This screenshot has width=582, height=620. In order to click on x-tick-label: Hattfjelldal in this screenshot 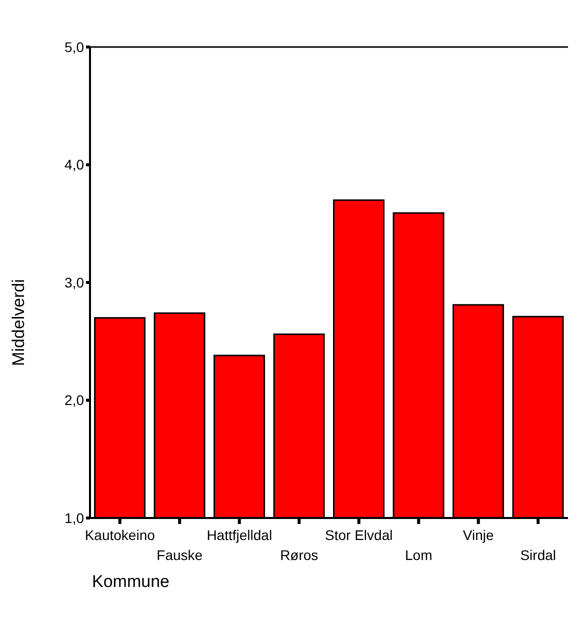, I will do `click(239, 535)`.